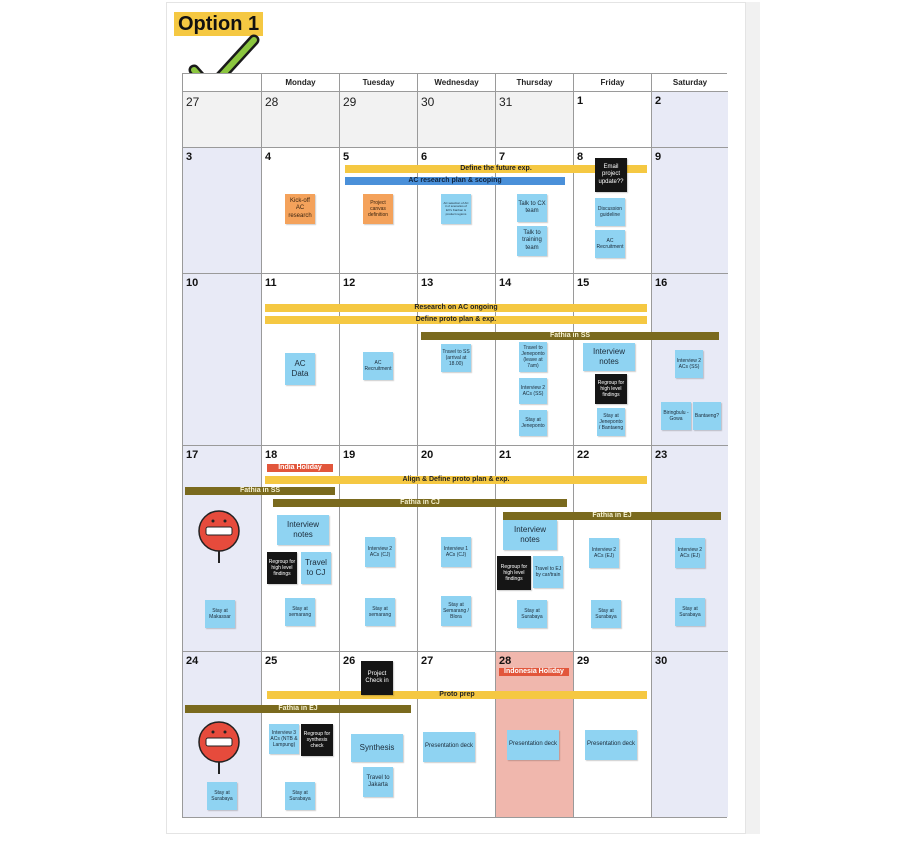 Image resolution: width=920 pixels, height=841 pixels. Describe the element at coordinates (457, 695) in the screenshot. I see `timeline-bar: Proto prep` at that location.